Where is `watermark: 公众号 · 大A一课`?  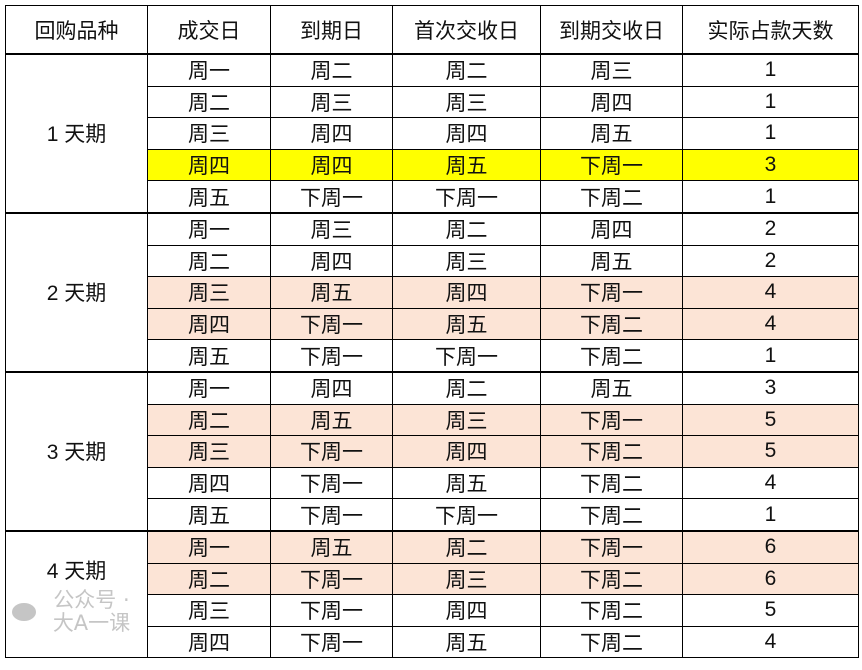
watermark: 公众号 · 大A一课 is located at coordinates (76, 611).